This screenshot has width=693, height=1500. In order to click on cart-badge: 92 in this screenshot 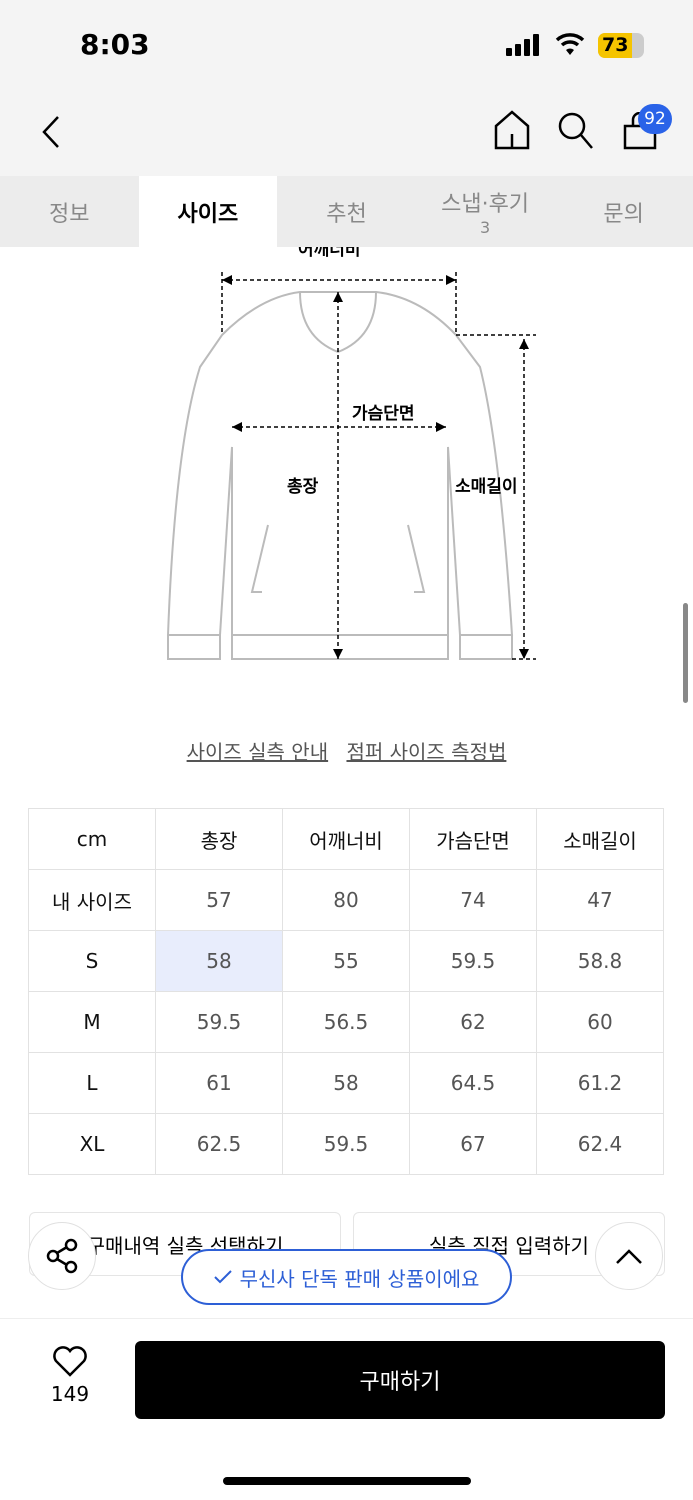, I will do `click(655, 119)`.